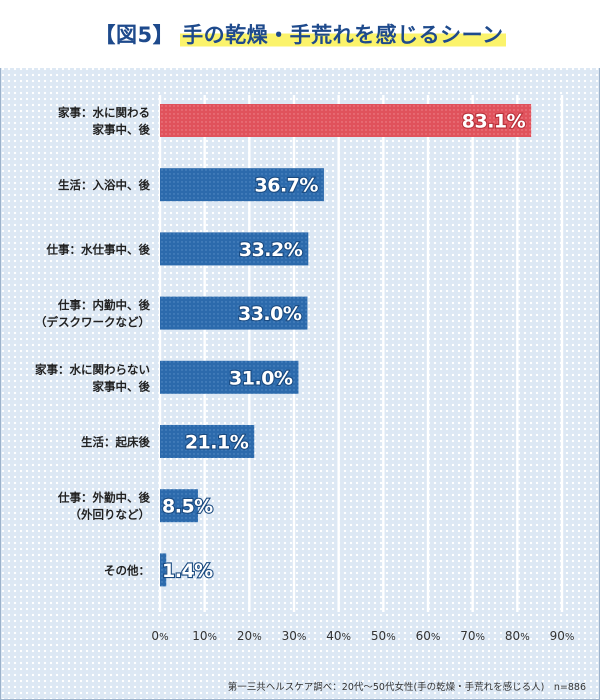 The height and width of the screenshot is (700, 600). I want to click on x-tick-label: 90%, so click(562, 636).